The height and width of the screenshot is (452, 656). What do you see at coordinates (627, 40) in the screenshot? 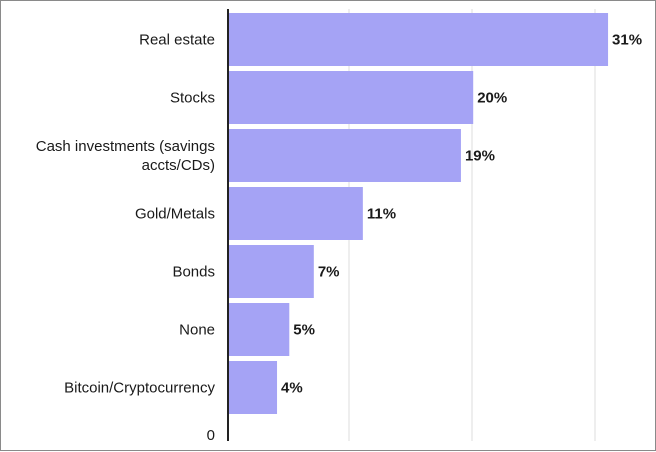
I see `bar-value-label-1: 31%` at bounding box center [627, 40].